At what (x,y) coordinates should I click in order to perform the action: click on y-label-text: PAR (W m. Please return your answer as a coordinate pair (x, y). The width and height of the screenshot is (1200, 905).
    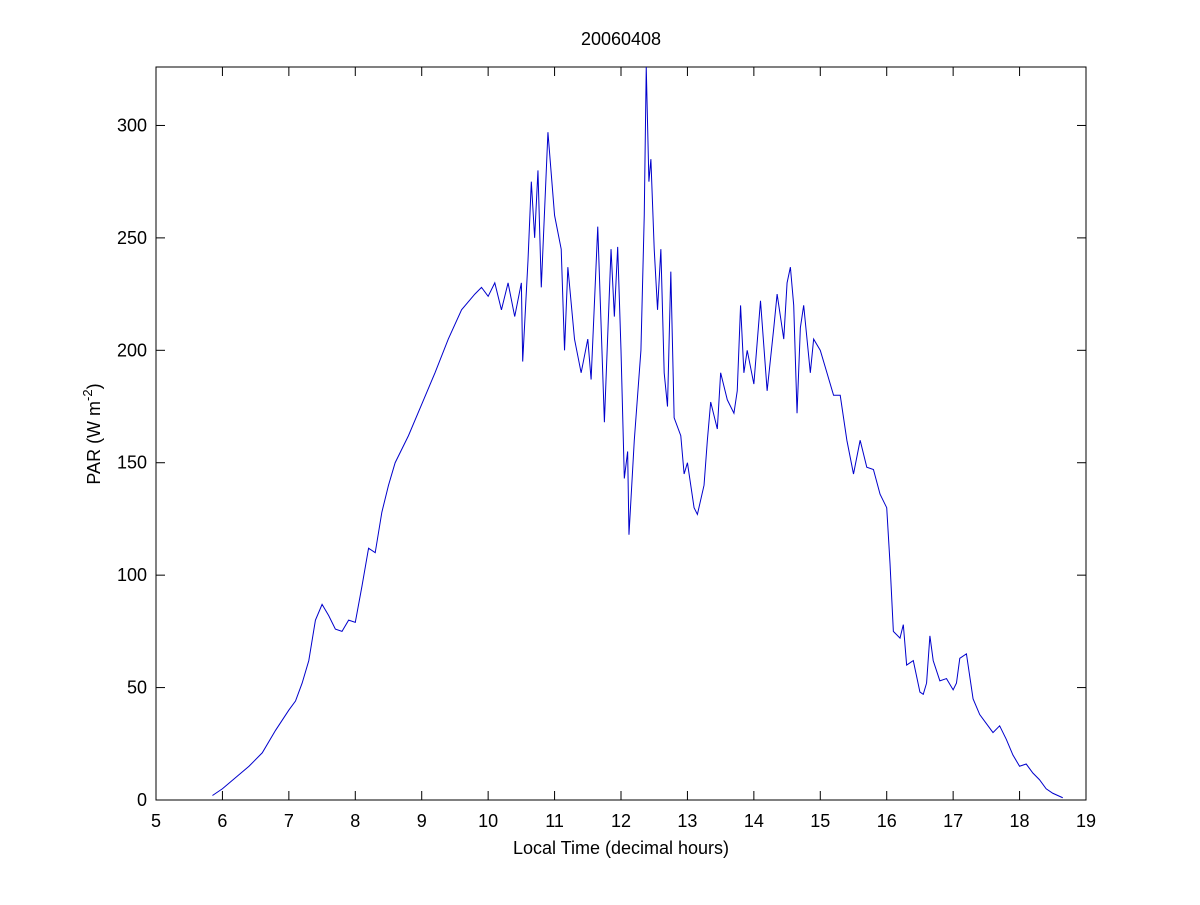
    Looking at the image, I should click on (94, 443).